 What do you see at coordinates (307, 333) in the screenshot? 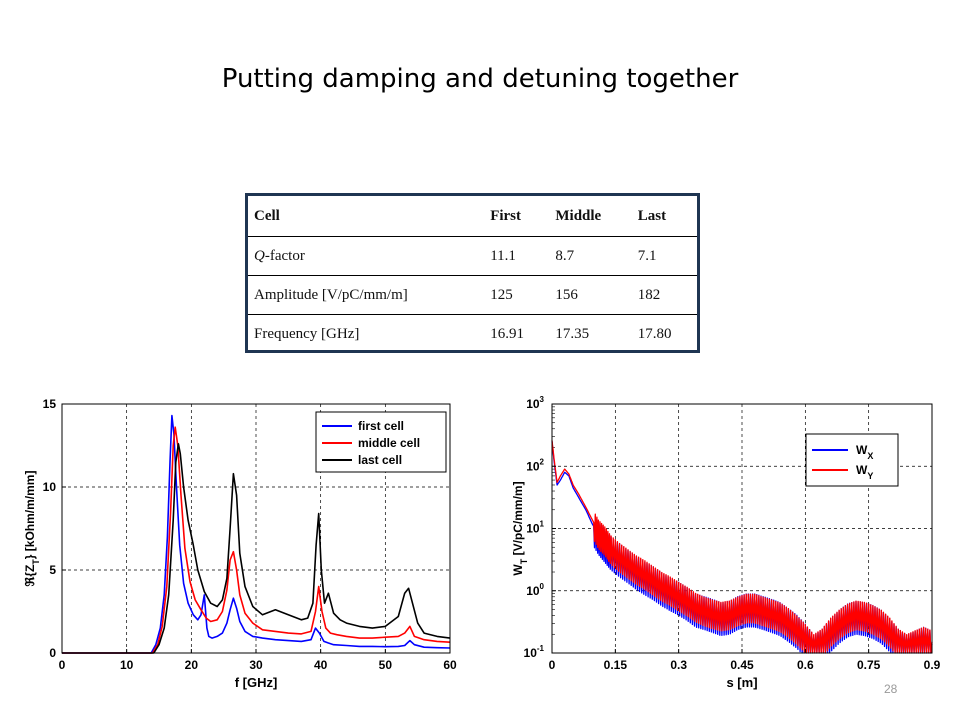
I see `row-label: Frequency [GHz]` at bounding box center [307, 333].